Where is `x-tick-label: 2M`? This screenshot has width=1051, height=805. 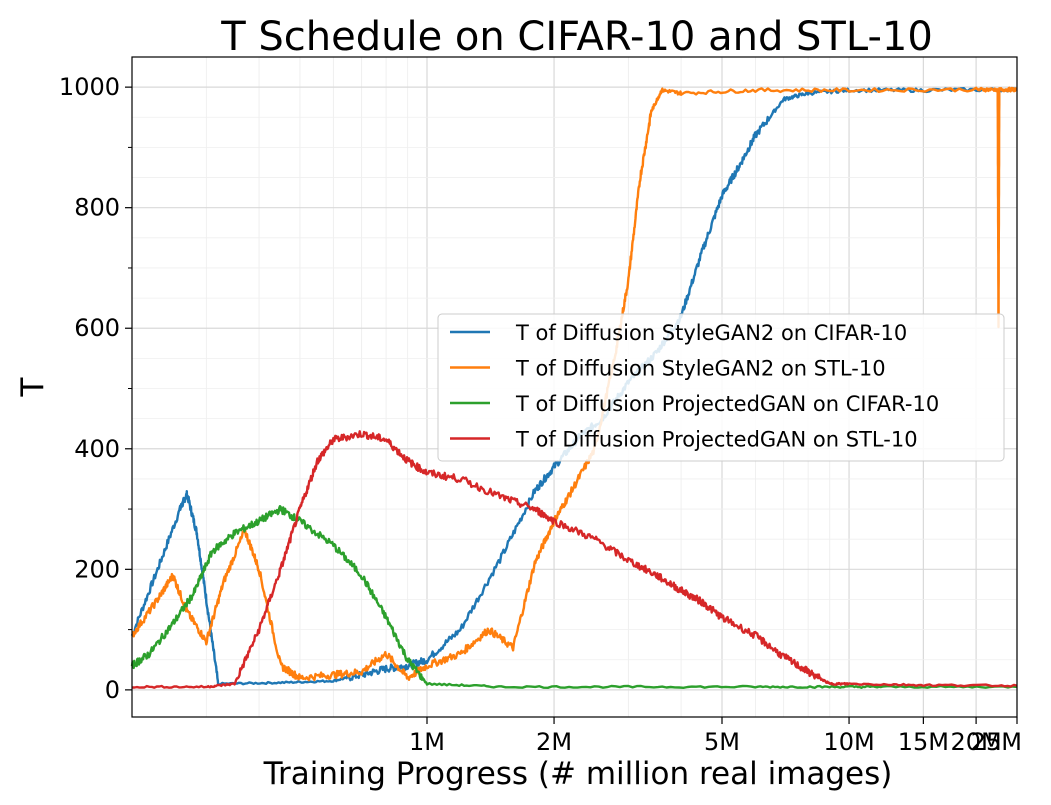
x-tick-label: 2M is located at coordinates (554, 742).